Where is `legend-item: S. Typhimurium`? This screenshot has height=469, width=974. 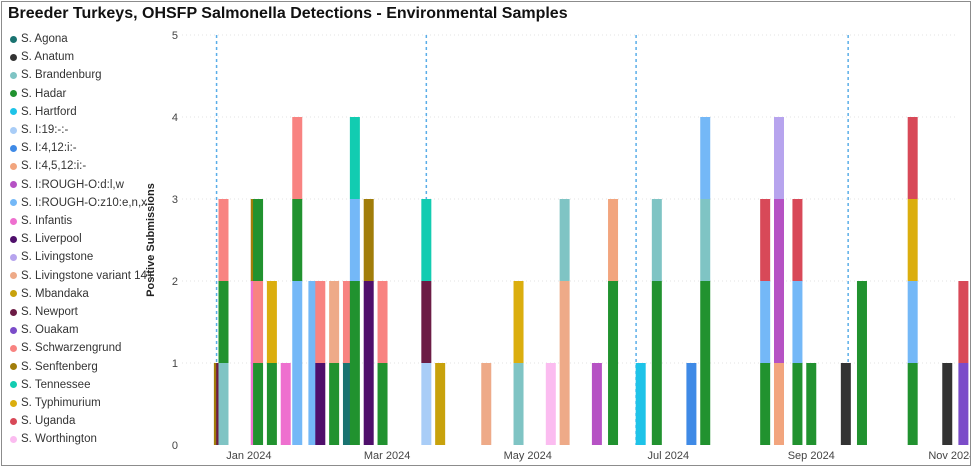 legend-item: S. Typhimurium is located at coordinates (55, 403).